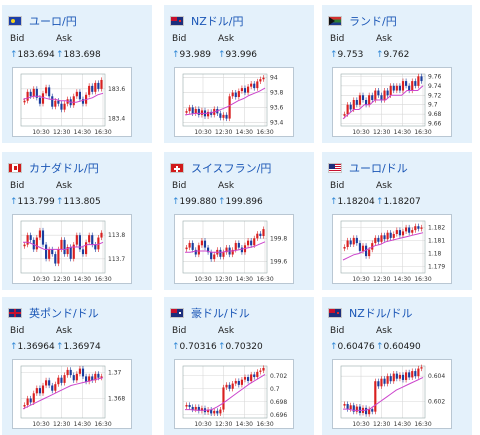  Describe the element at coordinates (202, 279) in the screenshot. I see `x-tick-label: 10:30` at that location.